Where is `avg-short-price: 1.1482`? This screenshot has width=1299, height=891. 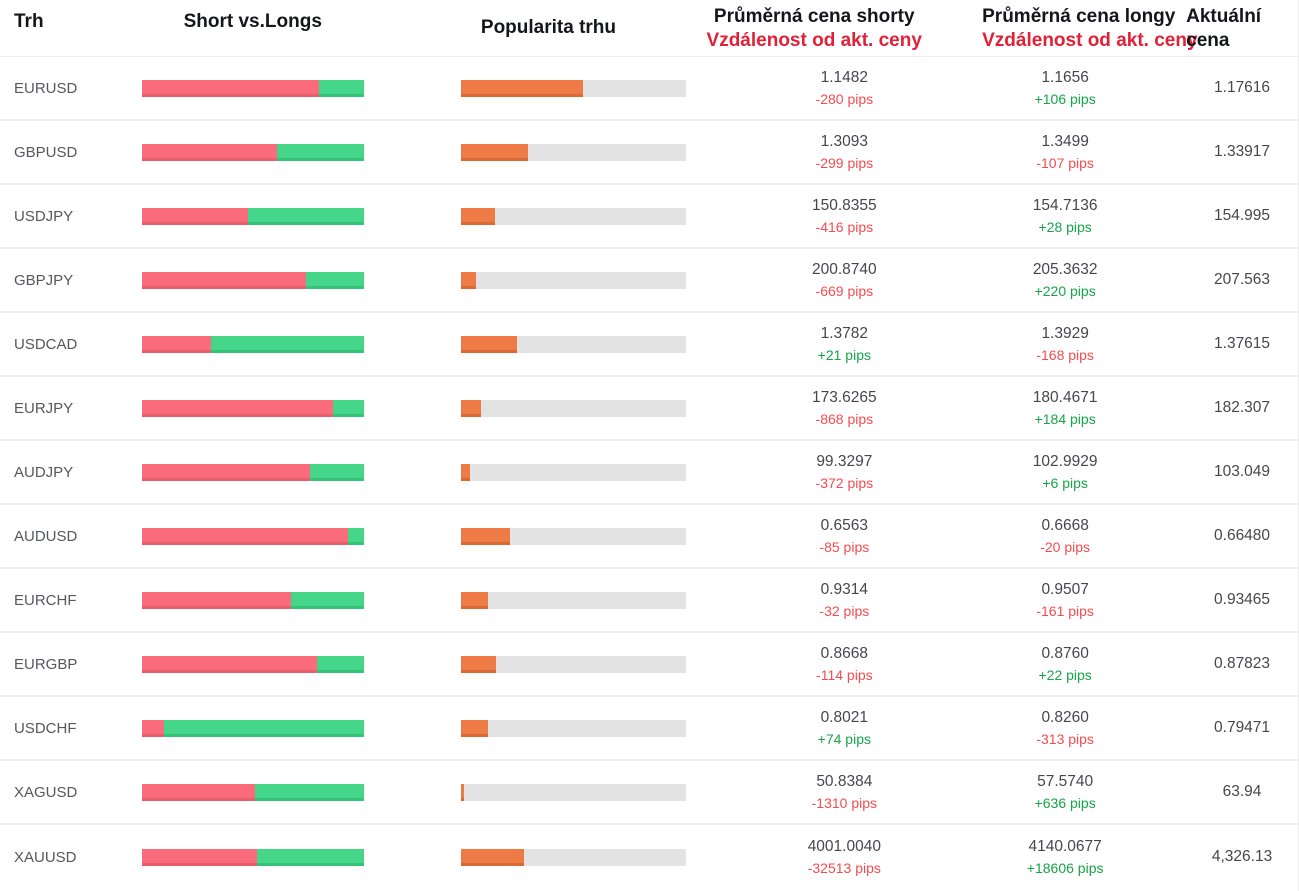
avg-short-price: 1.1482 is located at coordinates (844, 77).